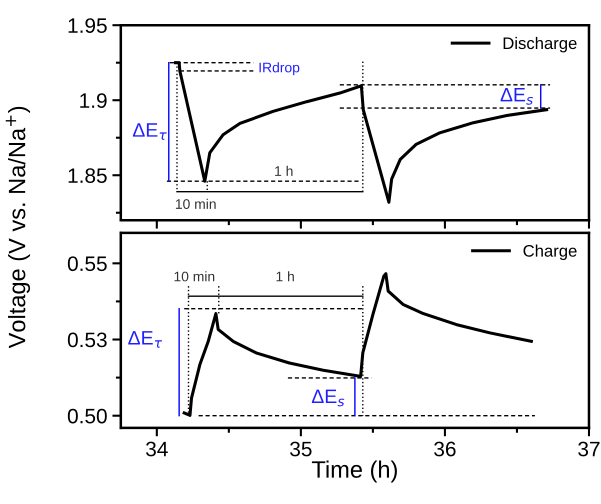 This screenshot has height=504, width=601. I want to click on y-tick-label: 0.55, so click(87, 264).